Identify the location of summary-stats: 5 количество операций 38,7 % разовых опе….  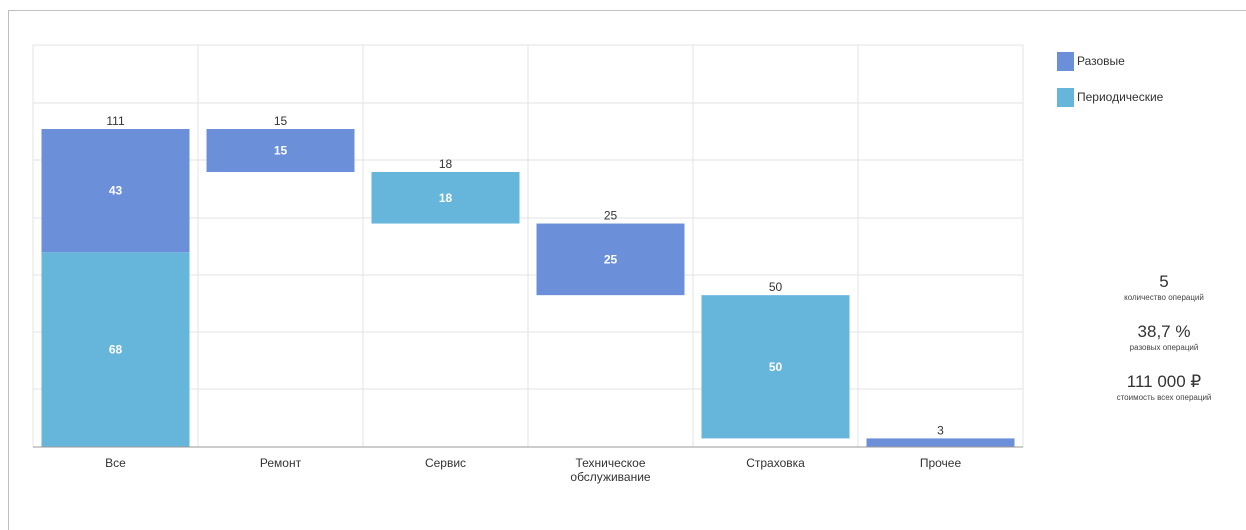
(1164, 347).